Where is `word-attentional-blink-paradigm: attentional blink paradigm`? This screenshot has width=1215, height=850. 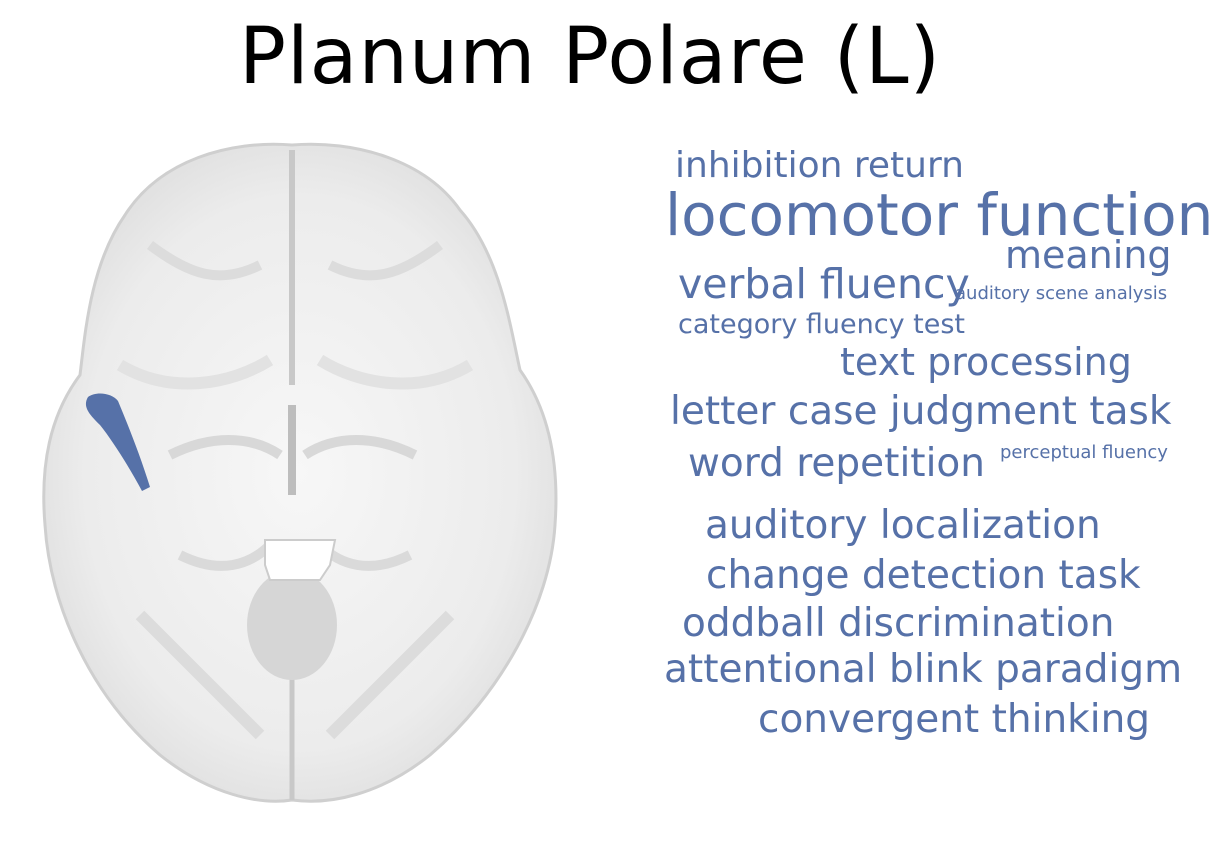 word-attentional-blink-paradigm: attentional blink paradigm is located at coordinates (923, 669).